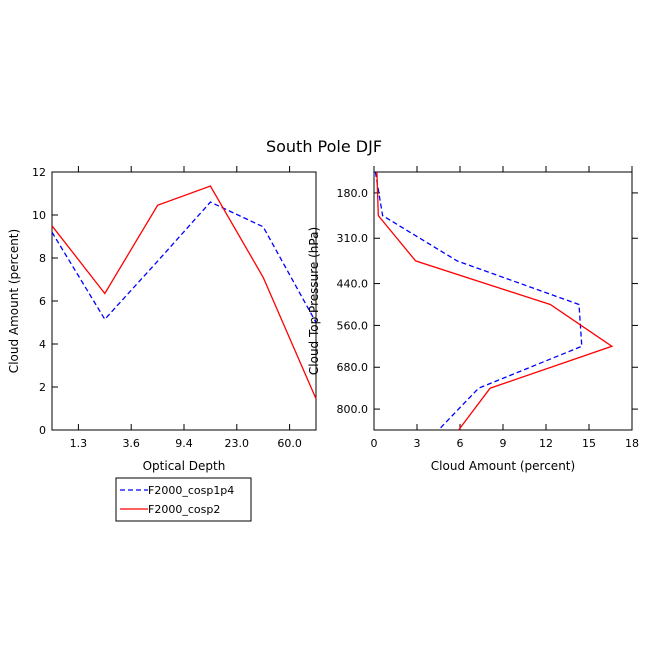  Describe the element at coordinates (42, 344) in the screenshot. I see `left-y-tick-label: 4` at that location.